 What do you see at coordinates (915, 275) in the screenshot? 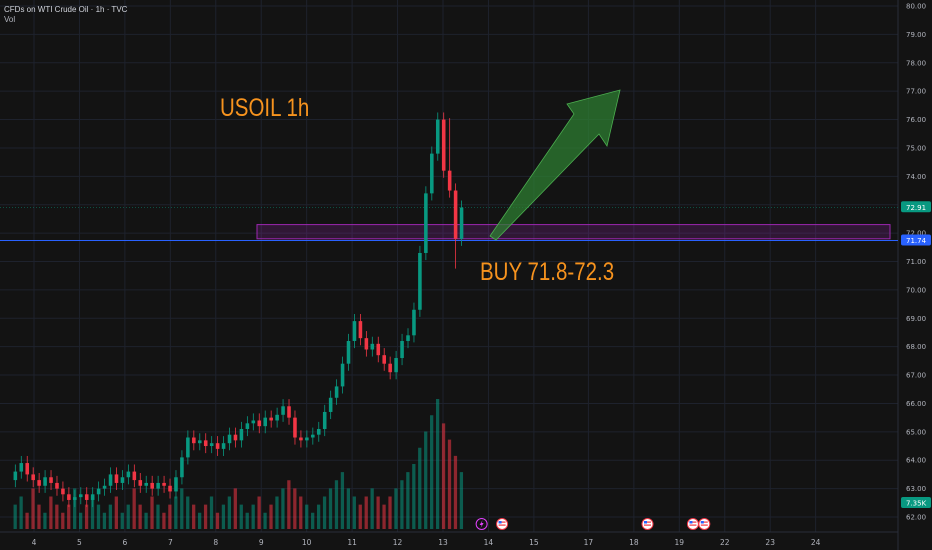
I see `price-axis` at bounding box center [915, 275].